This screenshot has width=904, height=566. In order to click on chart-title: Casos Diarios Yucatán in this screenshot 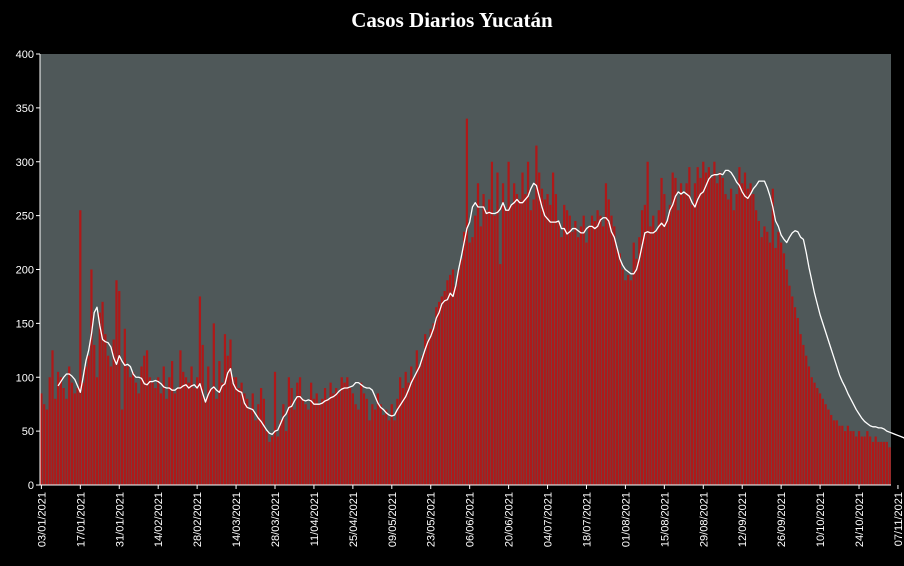, I will do `click(452, 20)`.